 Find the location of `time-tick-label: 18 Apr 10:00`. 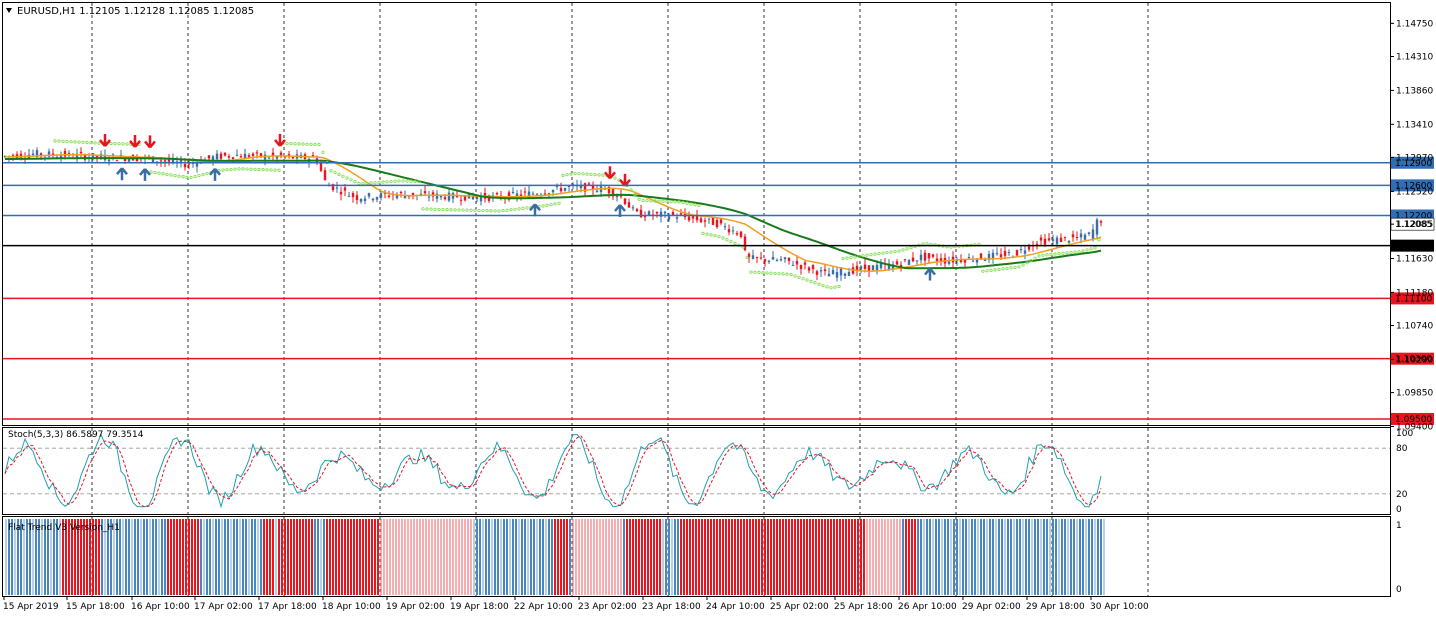

time-tick-label: 18 Apr 10:00 is located at coordinates (351, 607).